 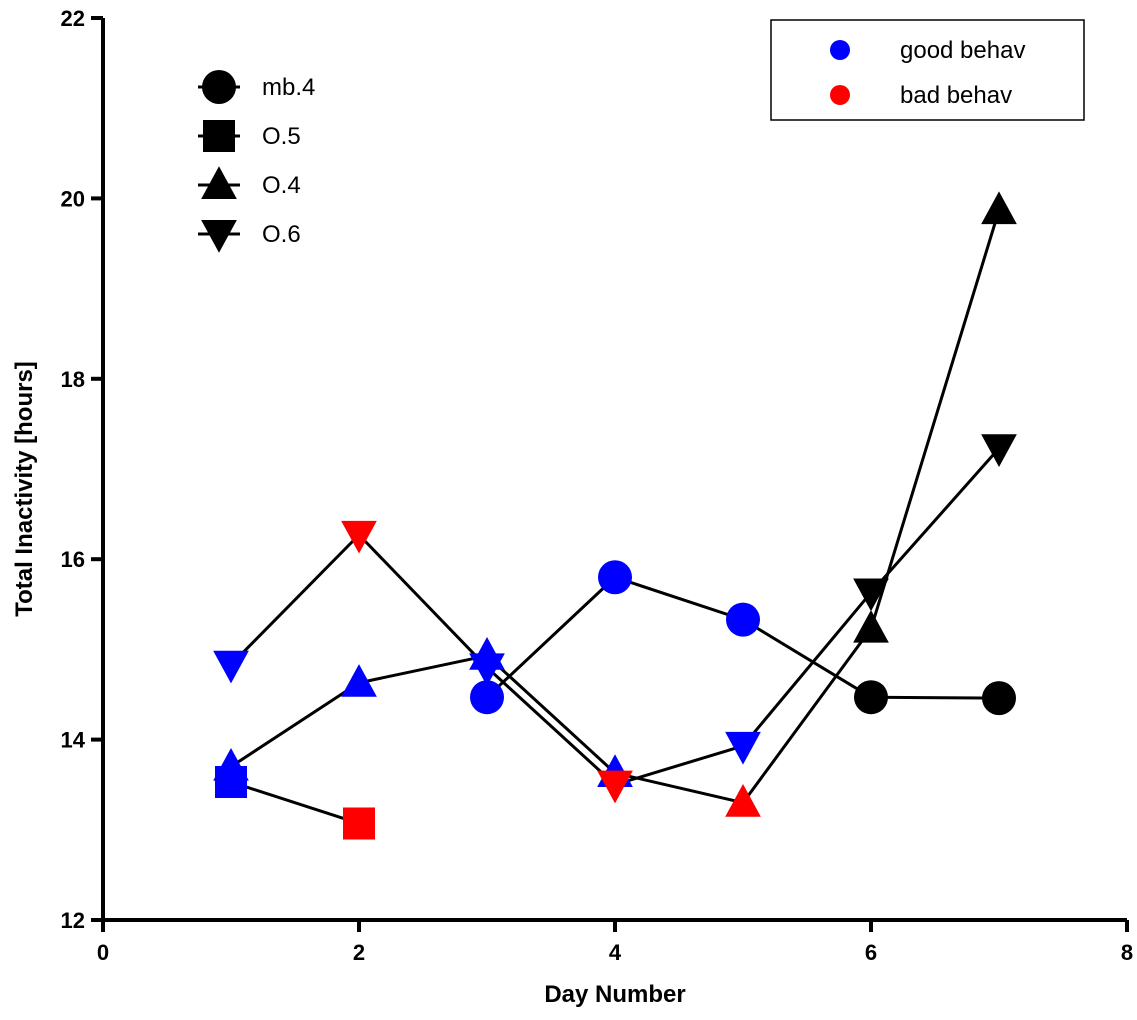 What do you see at coordinates (219, 183) in the screenshot?
I see `legend-marker-triangle-up` at bounding box center [219, 183].